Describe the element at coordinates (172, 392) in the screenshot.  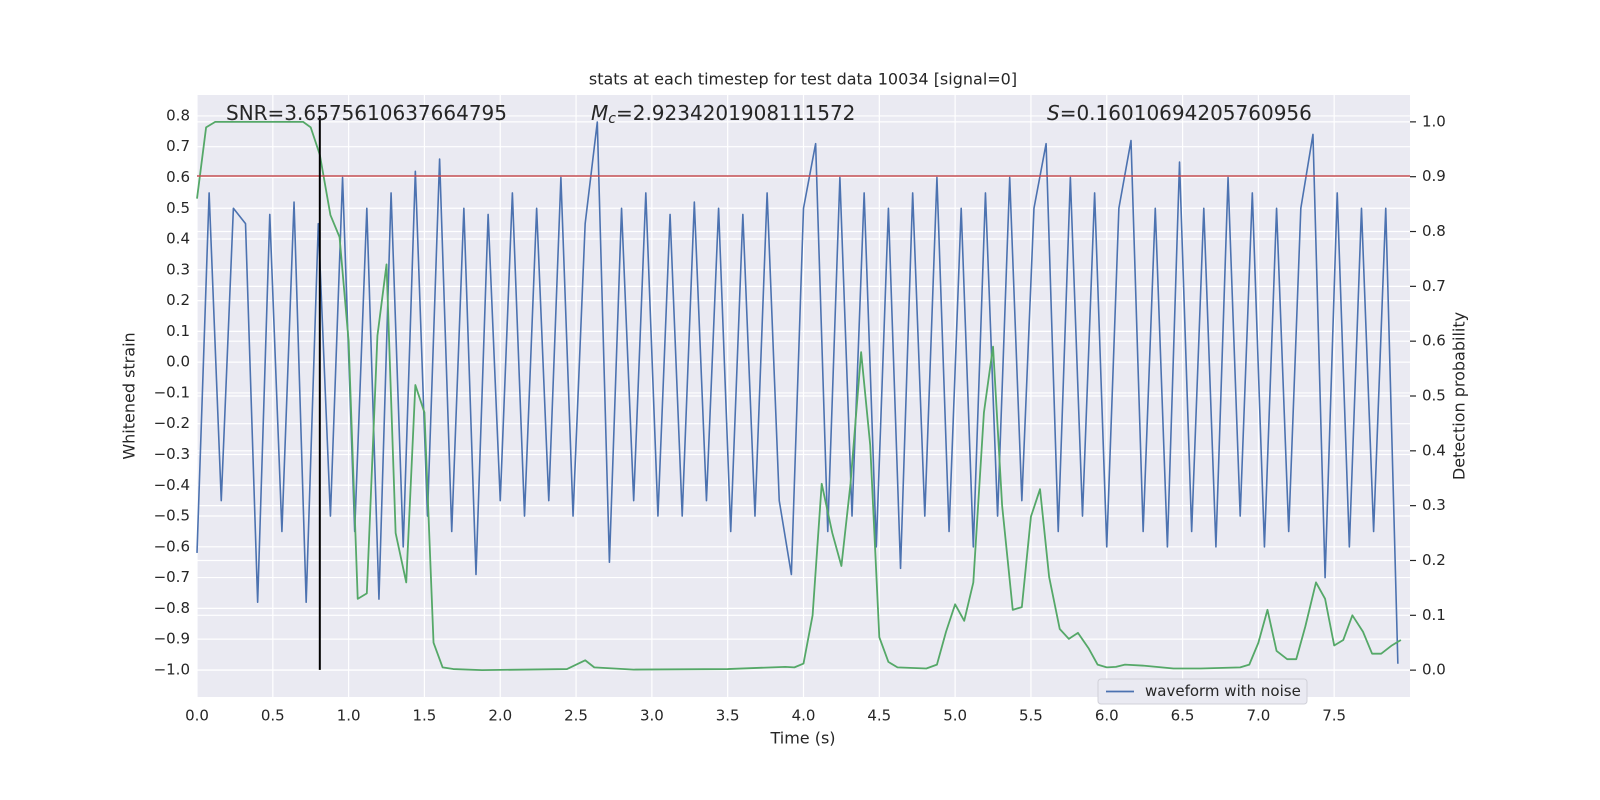
I see `y-tick-label: −0.1` at that location.